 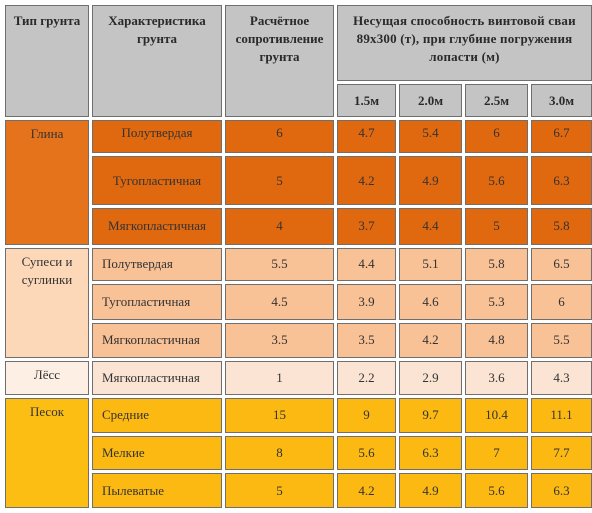 I want to click on table-row: Тугопластичная 4.5 3.9 4.6 5.3 6, so click(x=298, y=302).